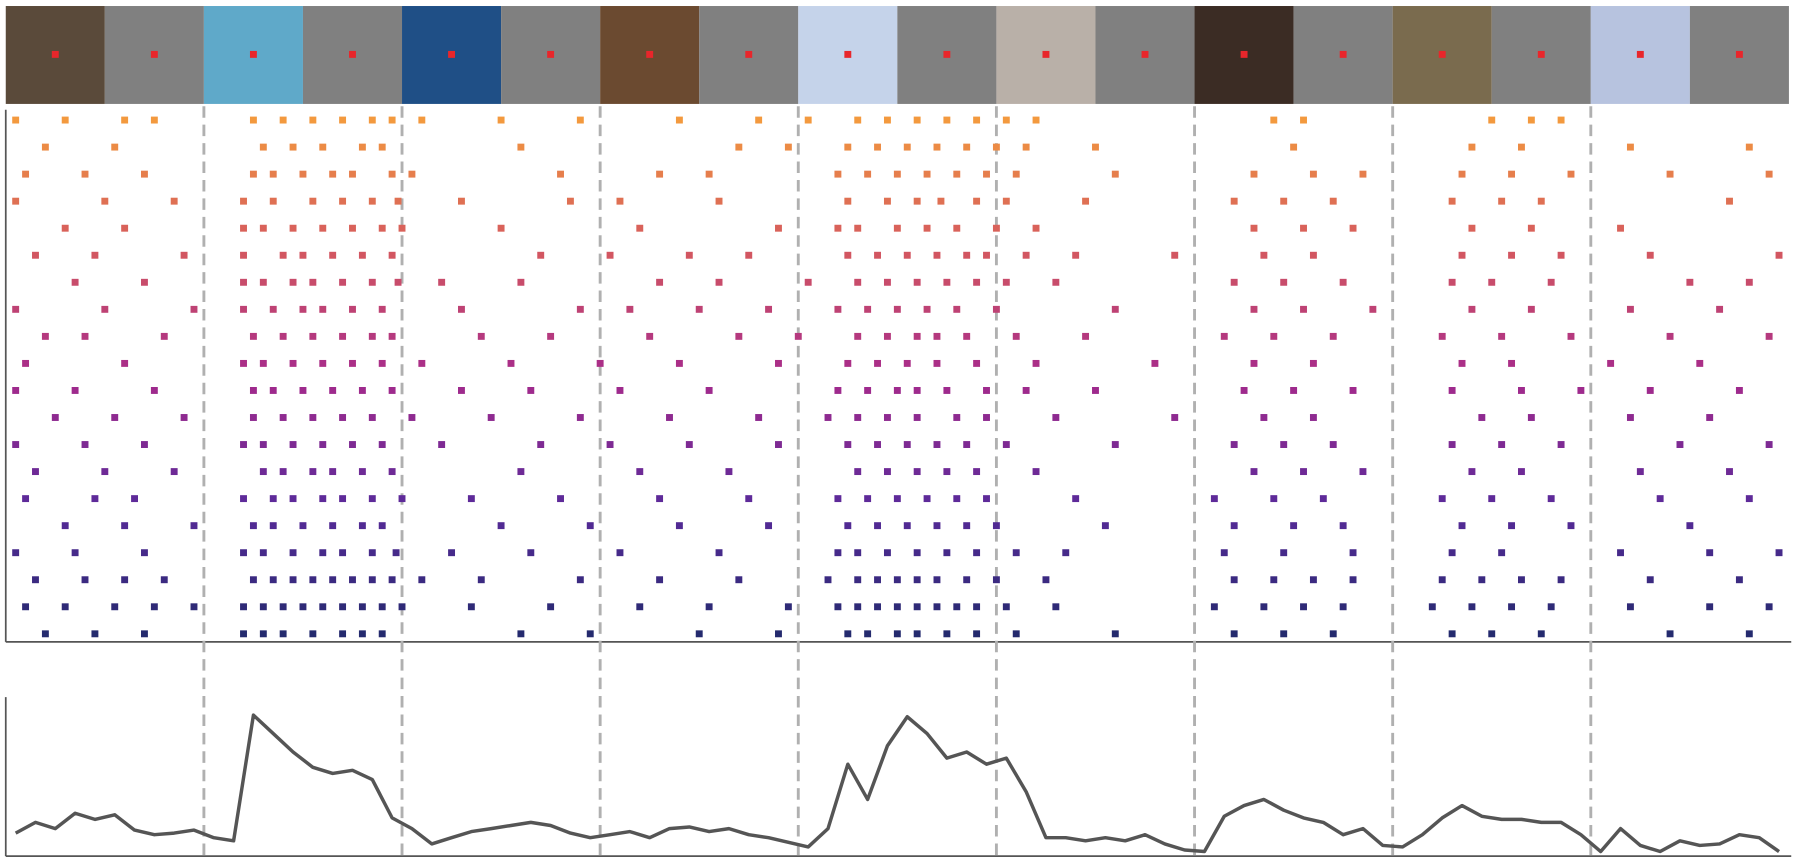 The width and height of the screenshot is (1797, 861). Describe the element at coordinates (1145, 54) in the screenshot. I see `fixation-dot` at that location.